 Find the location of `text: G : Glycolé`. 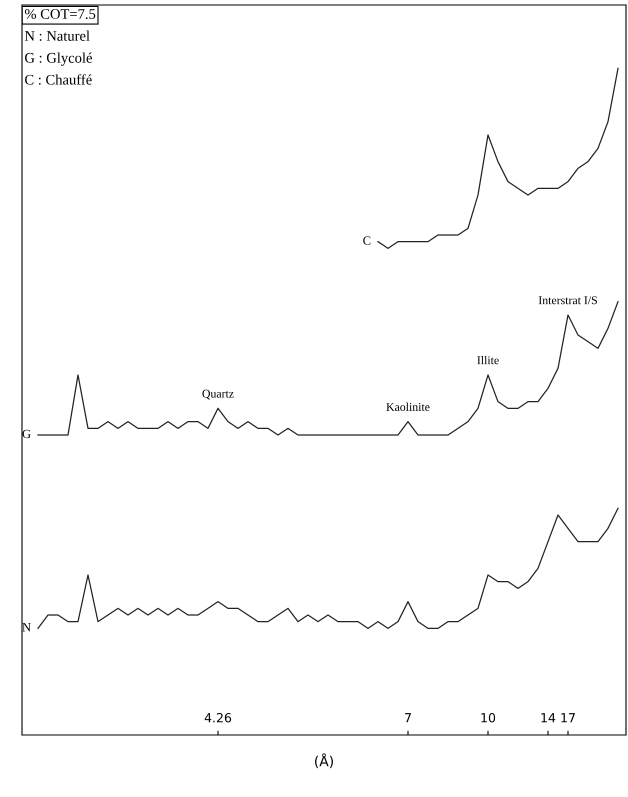

text: G : Glycolé is located at coordinates (58, 59).